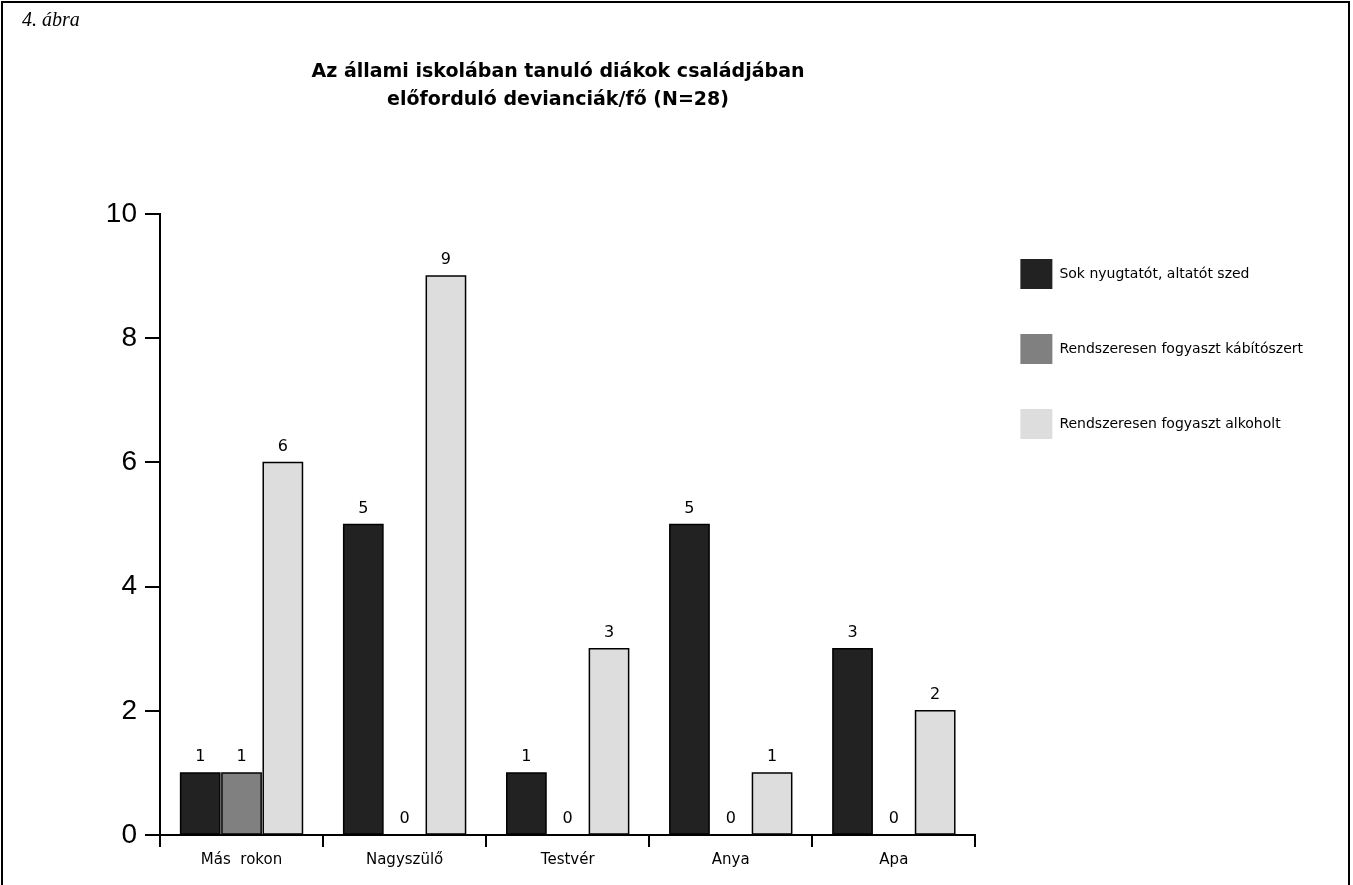 Image resolution: width=1353 pixels, height=885 pixels. What do you see at coordinates (129, 709) in the screenshot?
I see `y-tick-label: 2` at bounding box center [129, 709].